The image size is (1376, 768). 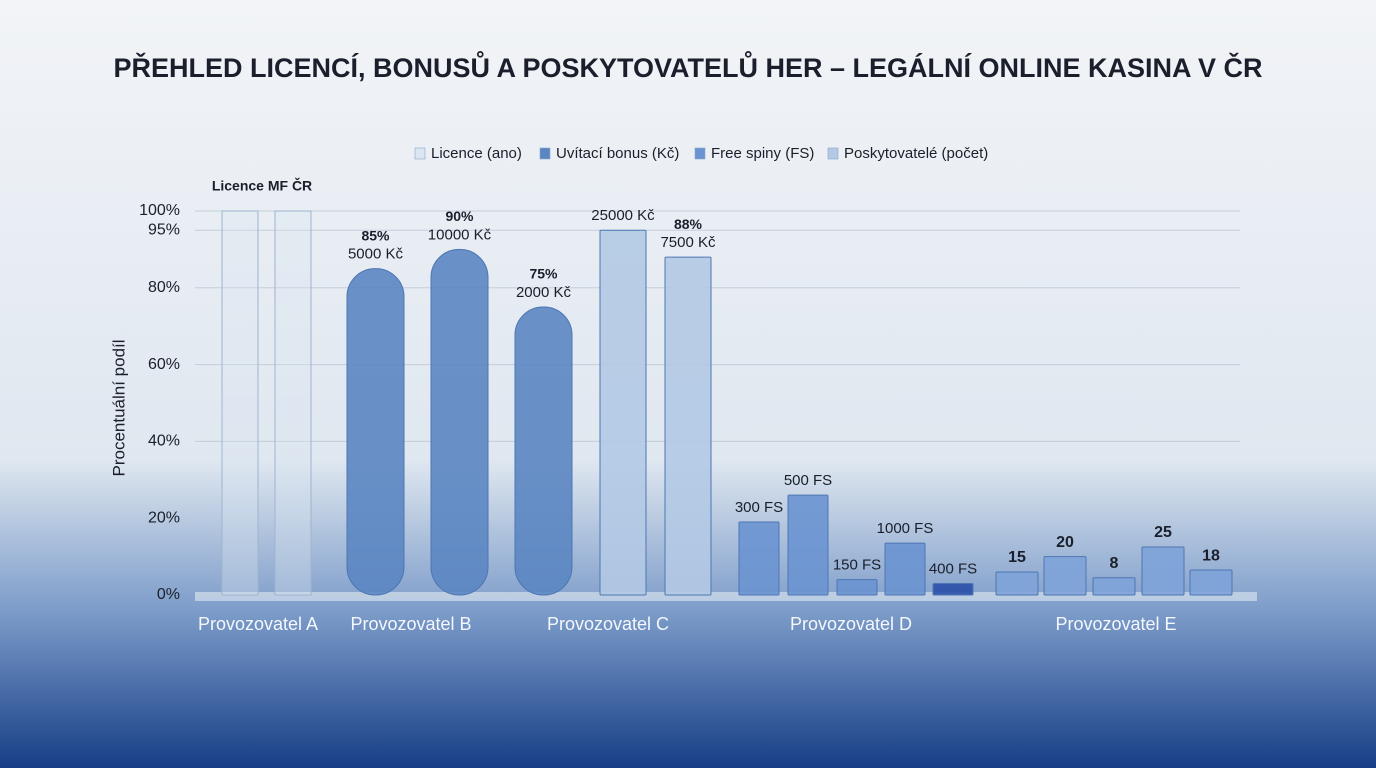 What do you see at coordinates (476, 153) in the screenshot?
I see `legend-label: Licence (ano)` at bounding box center [476, 153].